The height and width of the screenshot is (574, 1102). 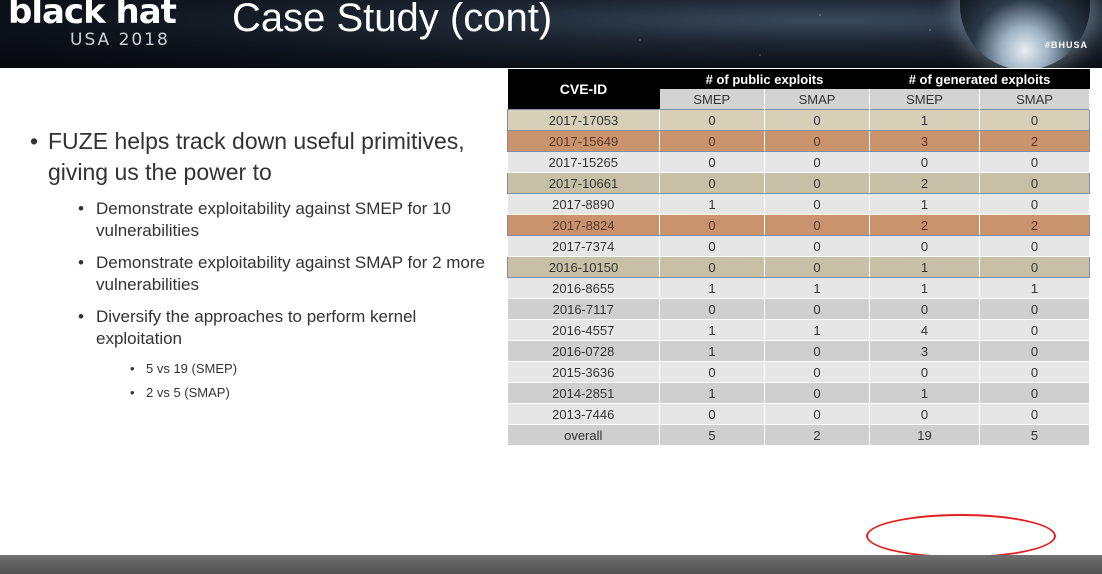 What do you see at coordinates (817, 99) in the screenshot?
I see `subheader-public-smap: SMAP` at bounding box center [817, 99].